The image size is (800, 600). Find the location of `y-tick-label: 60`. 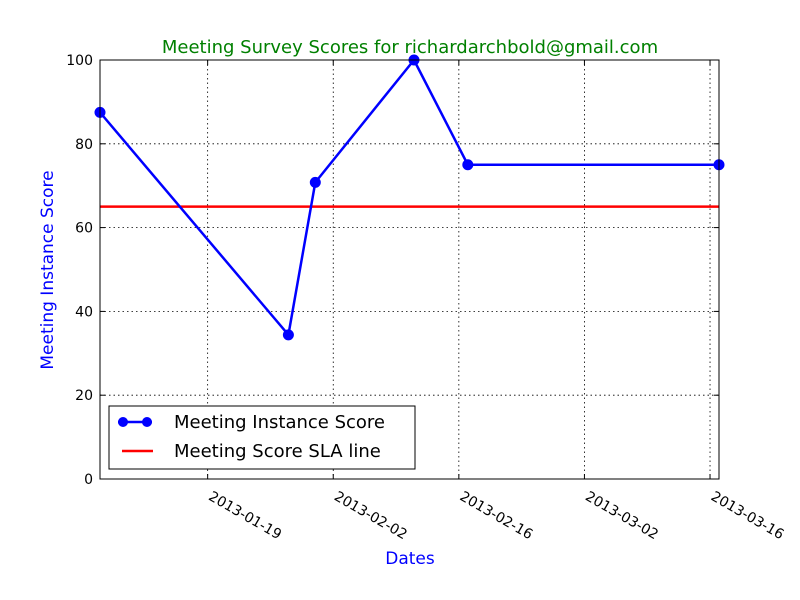

y-tick-label: 60 is located at coordinates (84, 229).